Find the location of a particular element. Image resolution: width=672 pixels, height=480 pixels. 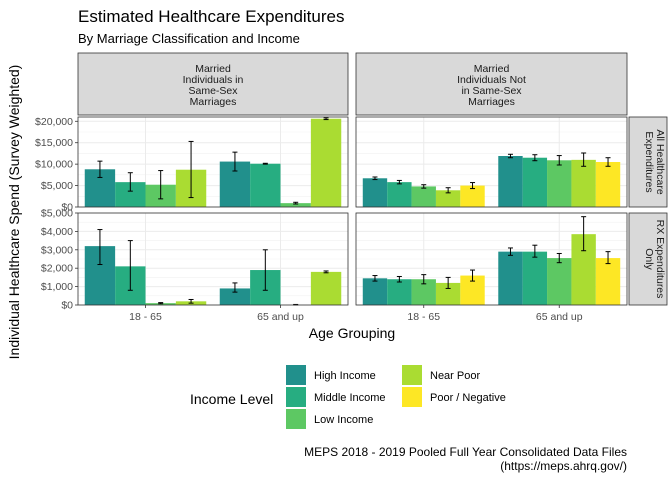

legend-title: Income Level is located at coordinates (231, 399).